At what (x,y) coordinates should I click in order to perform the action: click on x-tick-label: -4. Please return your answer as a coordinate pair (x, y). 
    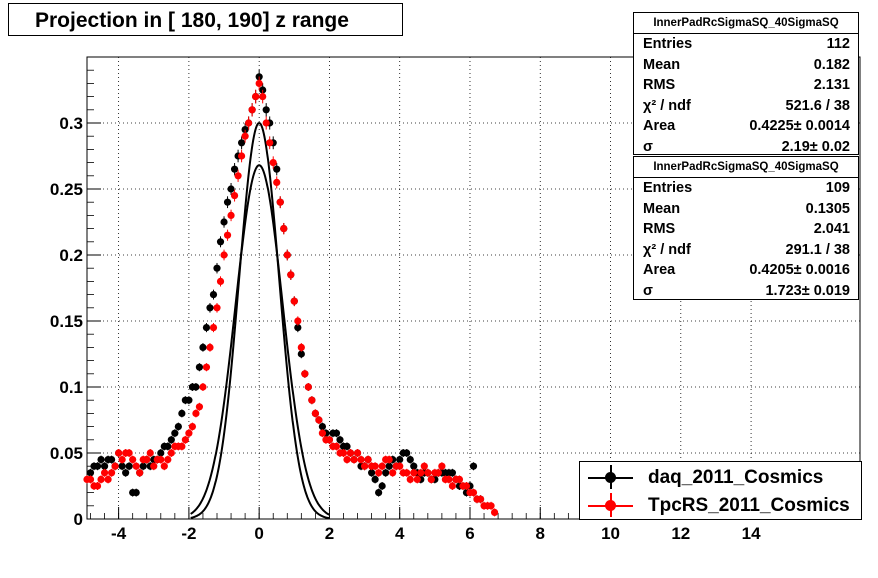
    Looking at the image, I should click on (119, 533).